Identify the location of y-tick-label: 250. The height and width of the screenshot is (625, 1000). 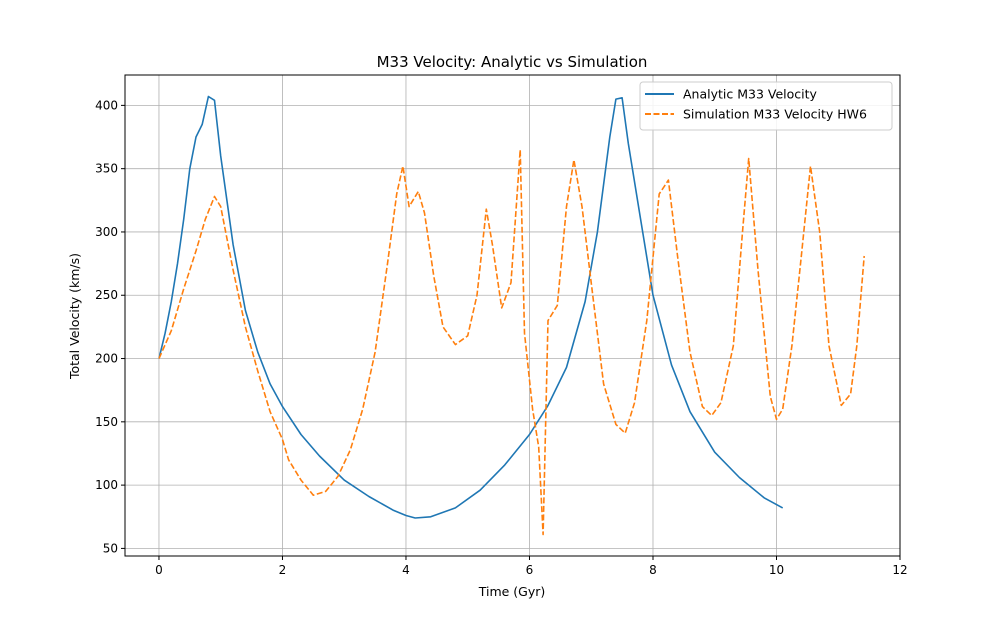
(106, 295).